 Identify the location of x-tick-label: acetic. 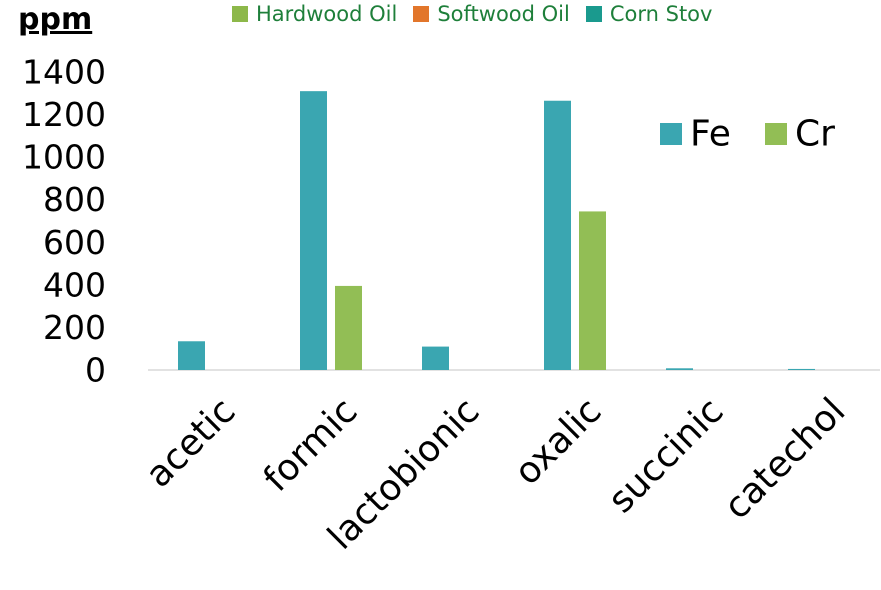
(190, 442).